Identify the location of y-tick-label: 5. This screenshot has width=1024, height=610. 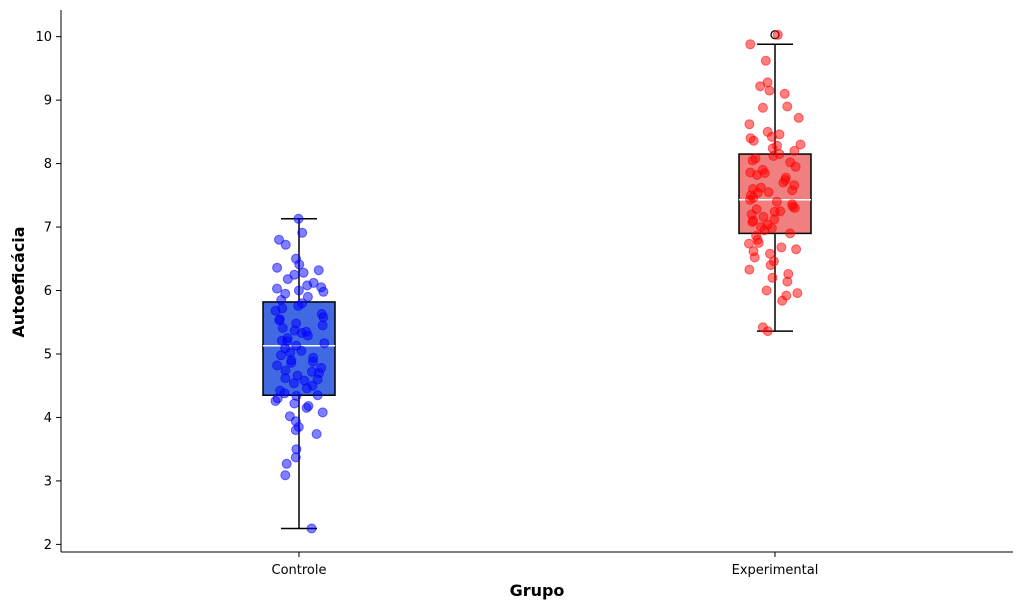
(48, 354).